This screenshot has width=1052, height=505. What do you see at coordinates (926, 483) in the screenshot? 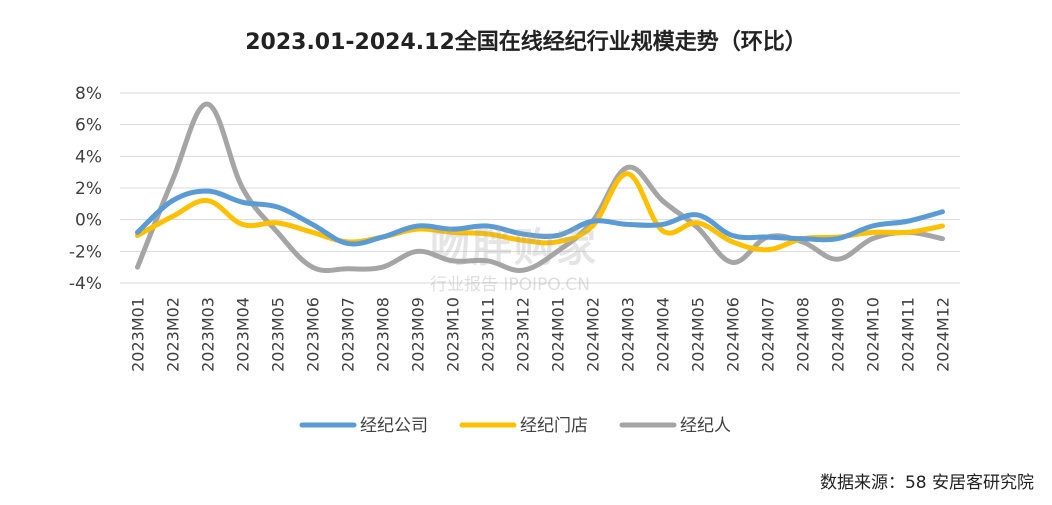
I see `source-note: 数据来源：58 安居客研究院` at bounding box center [926, 483].